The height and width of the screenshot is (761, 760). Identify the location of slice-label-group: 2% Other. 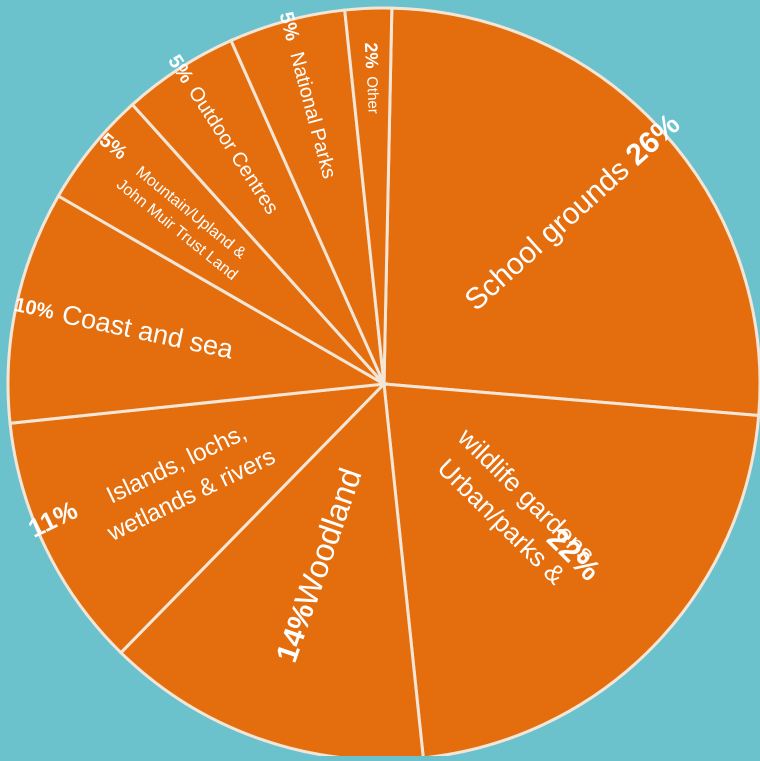
(371, 78).